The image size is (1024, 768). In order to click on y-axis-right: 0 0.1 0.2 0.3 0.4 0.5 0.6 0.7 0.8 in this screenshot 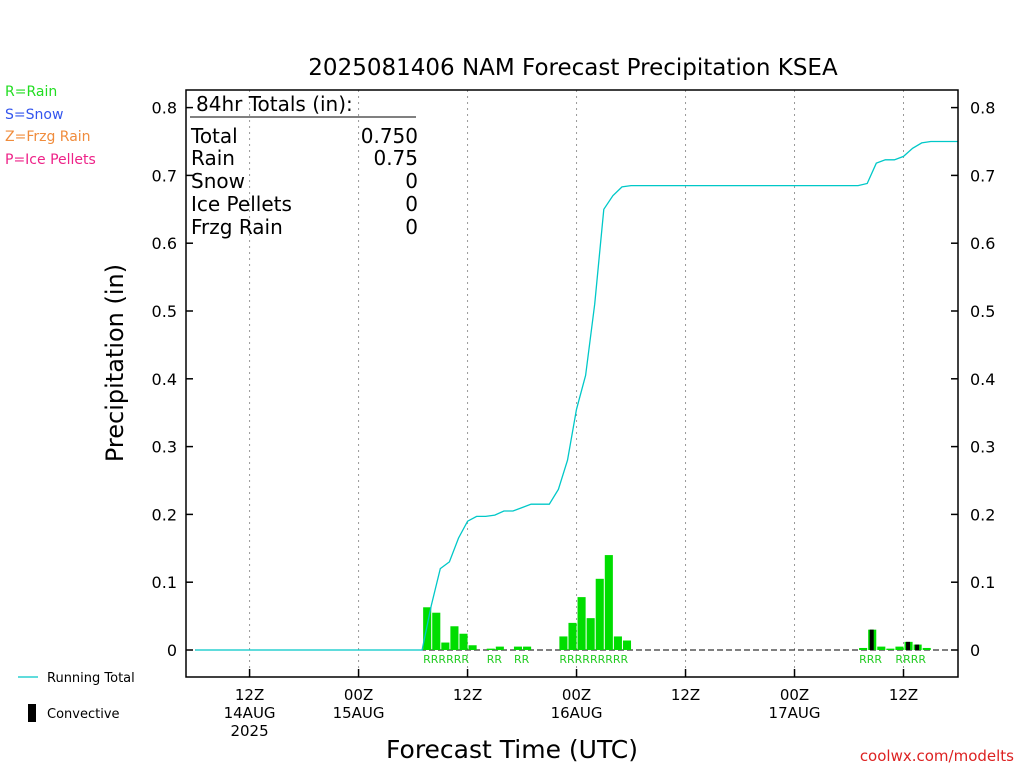, I will do `click(973, 379)`.